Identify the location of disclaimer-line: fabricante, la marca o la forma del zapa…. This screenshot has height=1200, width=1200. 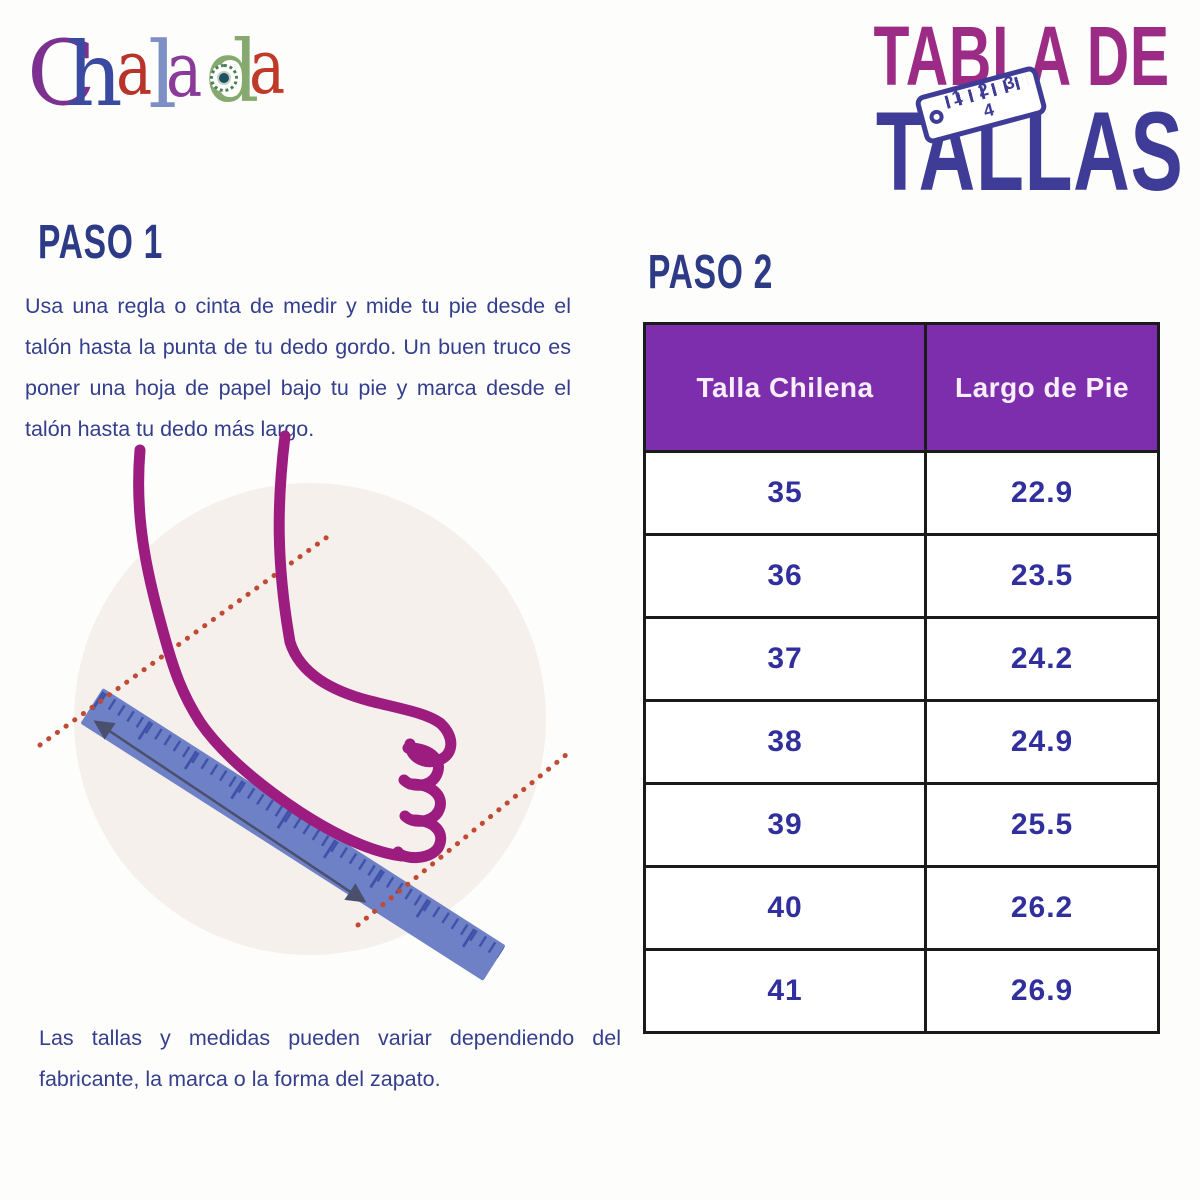
(240, 1079).